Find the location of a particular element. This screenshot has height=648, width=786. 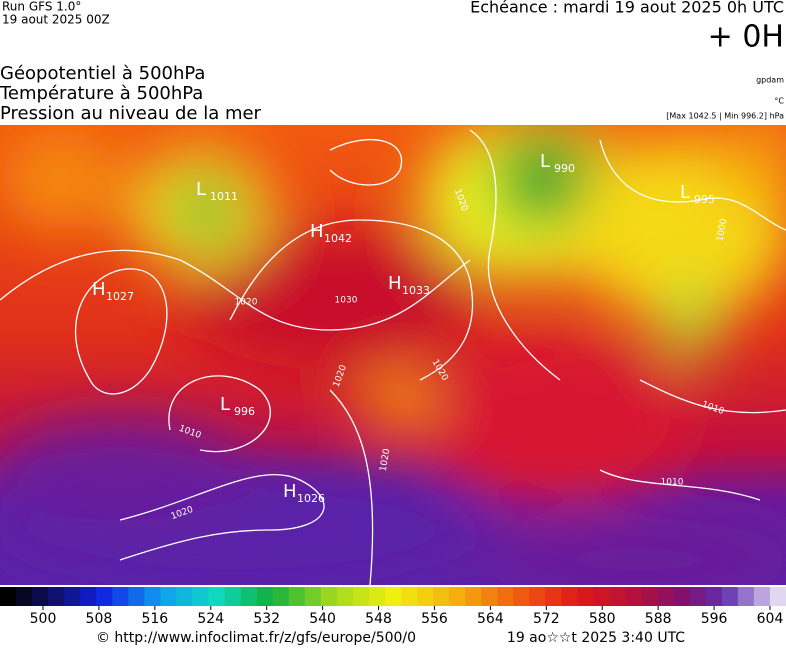

center-value: 1026 is located at coordinates (311, 498).